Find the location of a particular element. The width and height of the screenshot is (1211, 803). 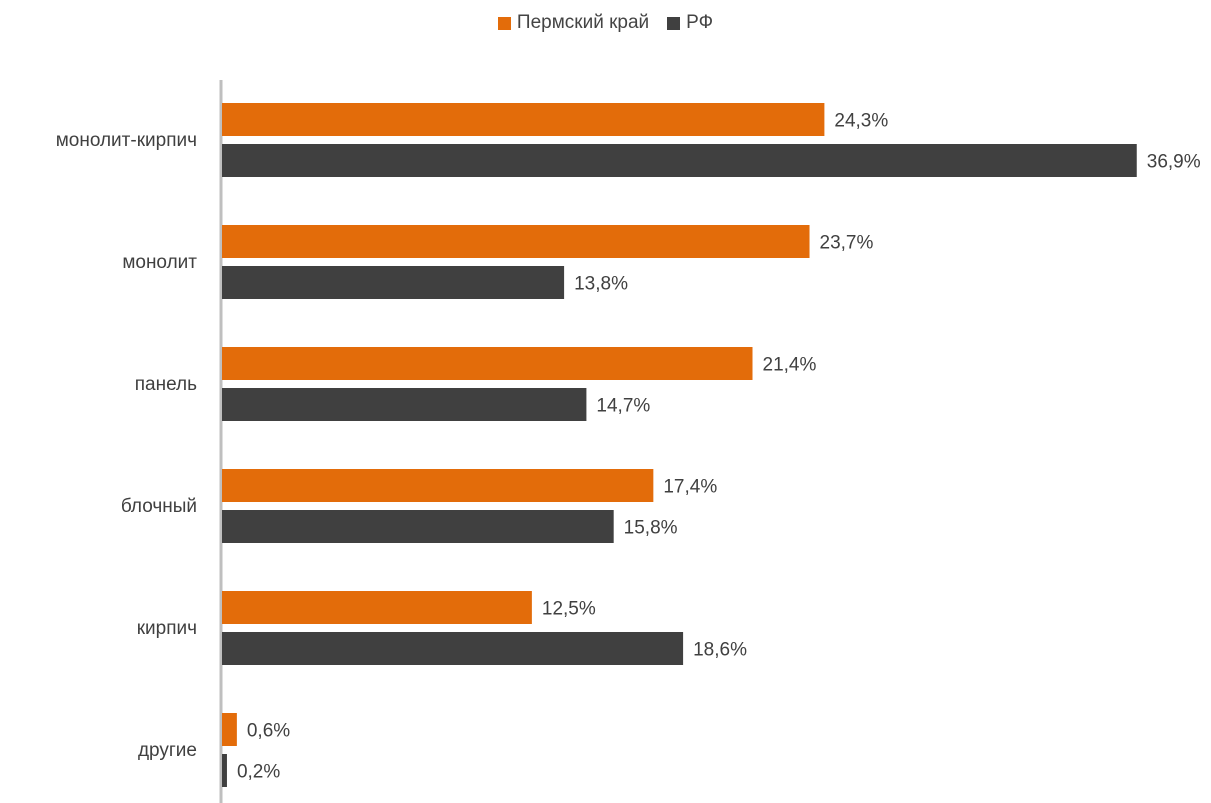

data-label-series-1: 0,2% is located at coordinates (258, 772).